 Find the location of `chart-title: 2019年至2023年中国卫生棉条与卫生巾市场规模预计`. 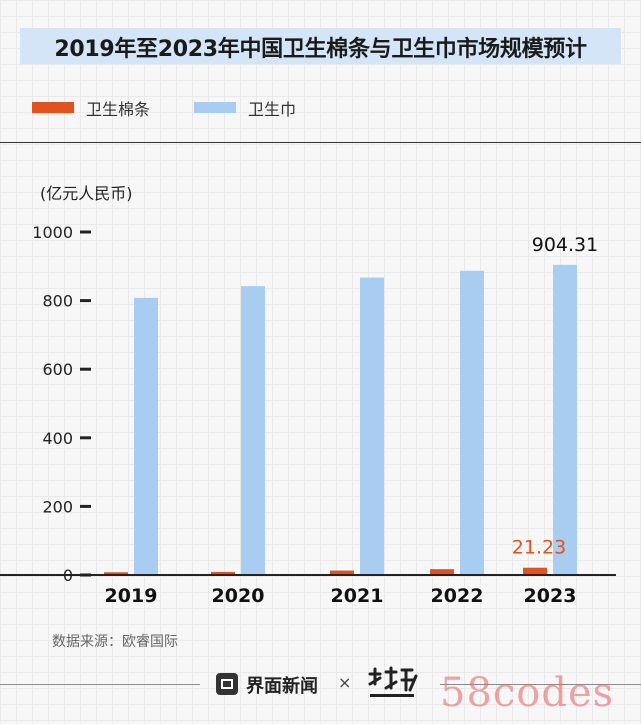

chart-title: 2019年至2023年中国卫生棉条与卫生巾市场规模预计 is located at coordinates (320, 49).